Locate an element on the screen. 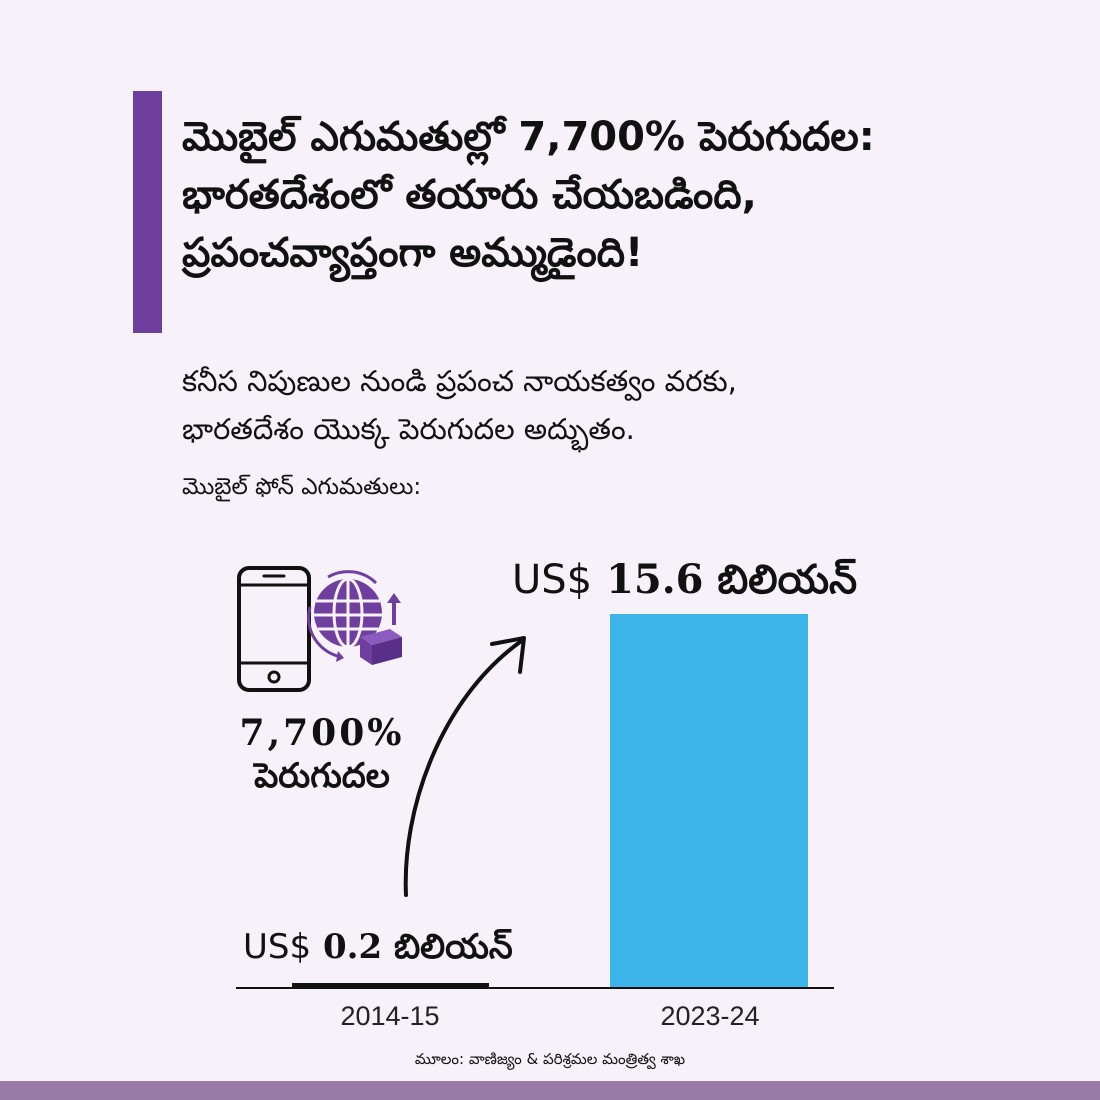  bar-value-label-2023-24: US$ 15.6 బిలియన్ is located at coordinates (684, 584).